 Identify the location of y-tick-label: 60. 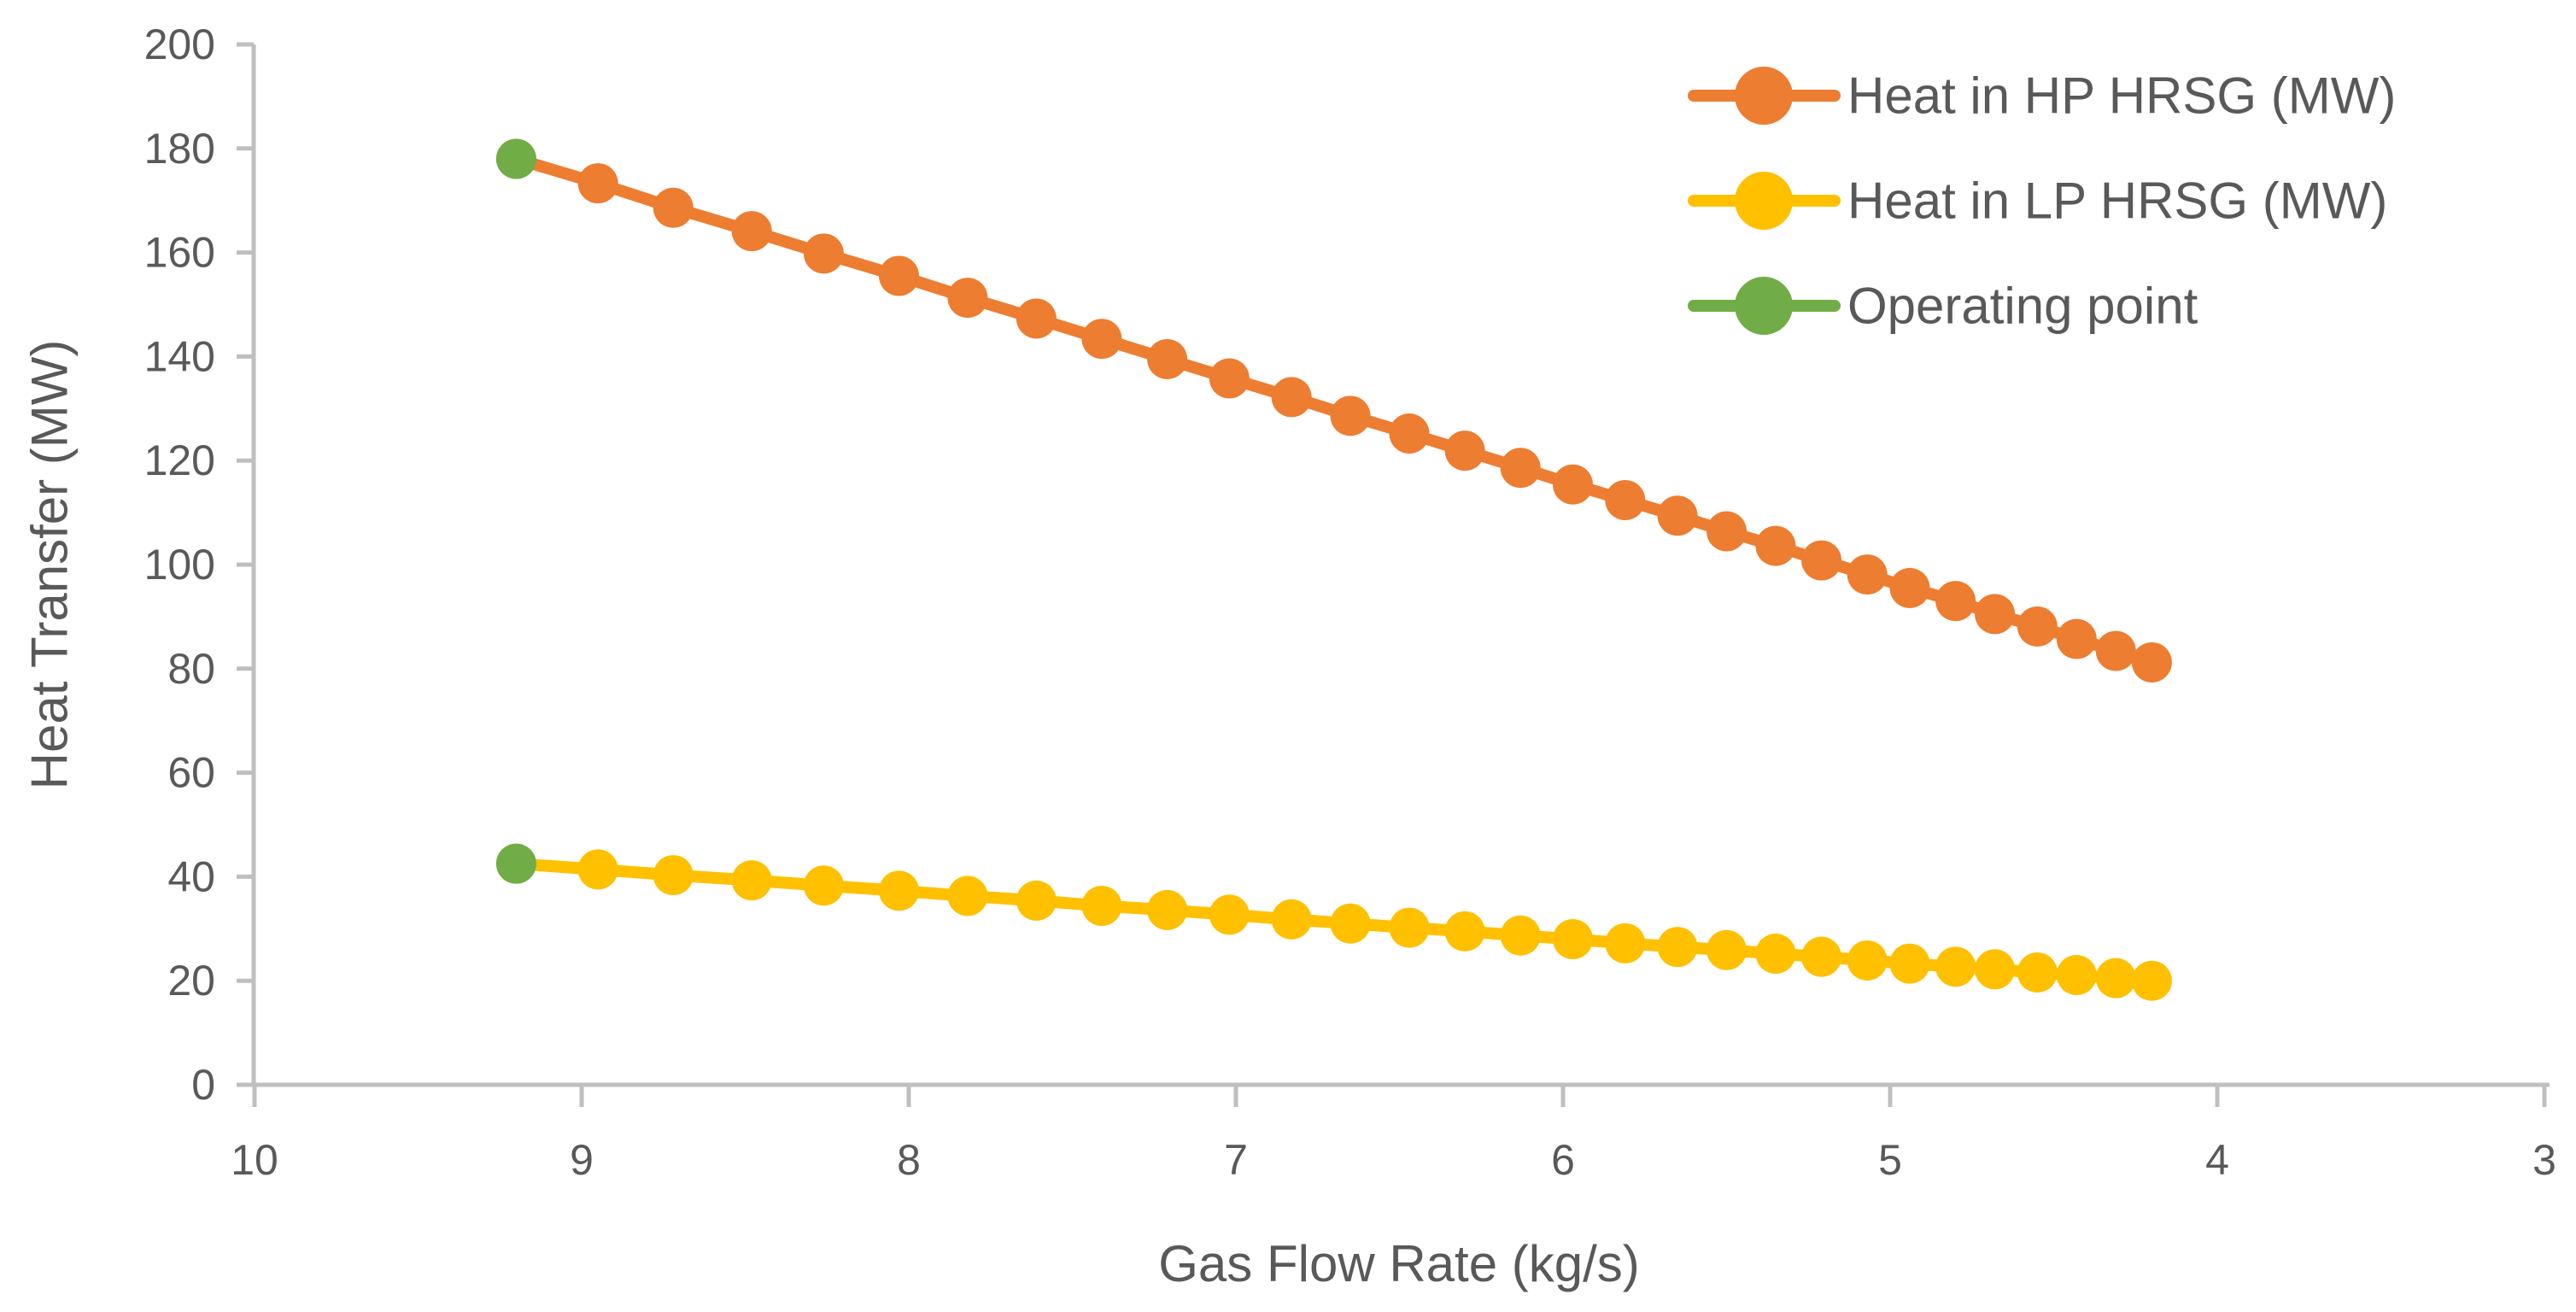
(191, 773).